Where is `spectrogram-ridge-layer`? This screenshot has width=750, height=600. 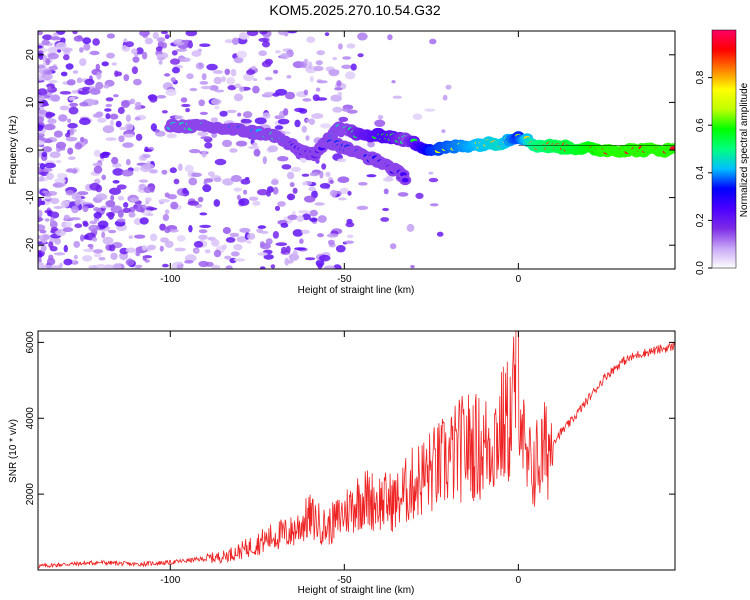 spectrogram-ridge-layer is located at coordinates (419, 152).